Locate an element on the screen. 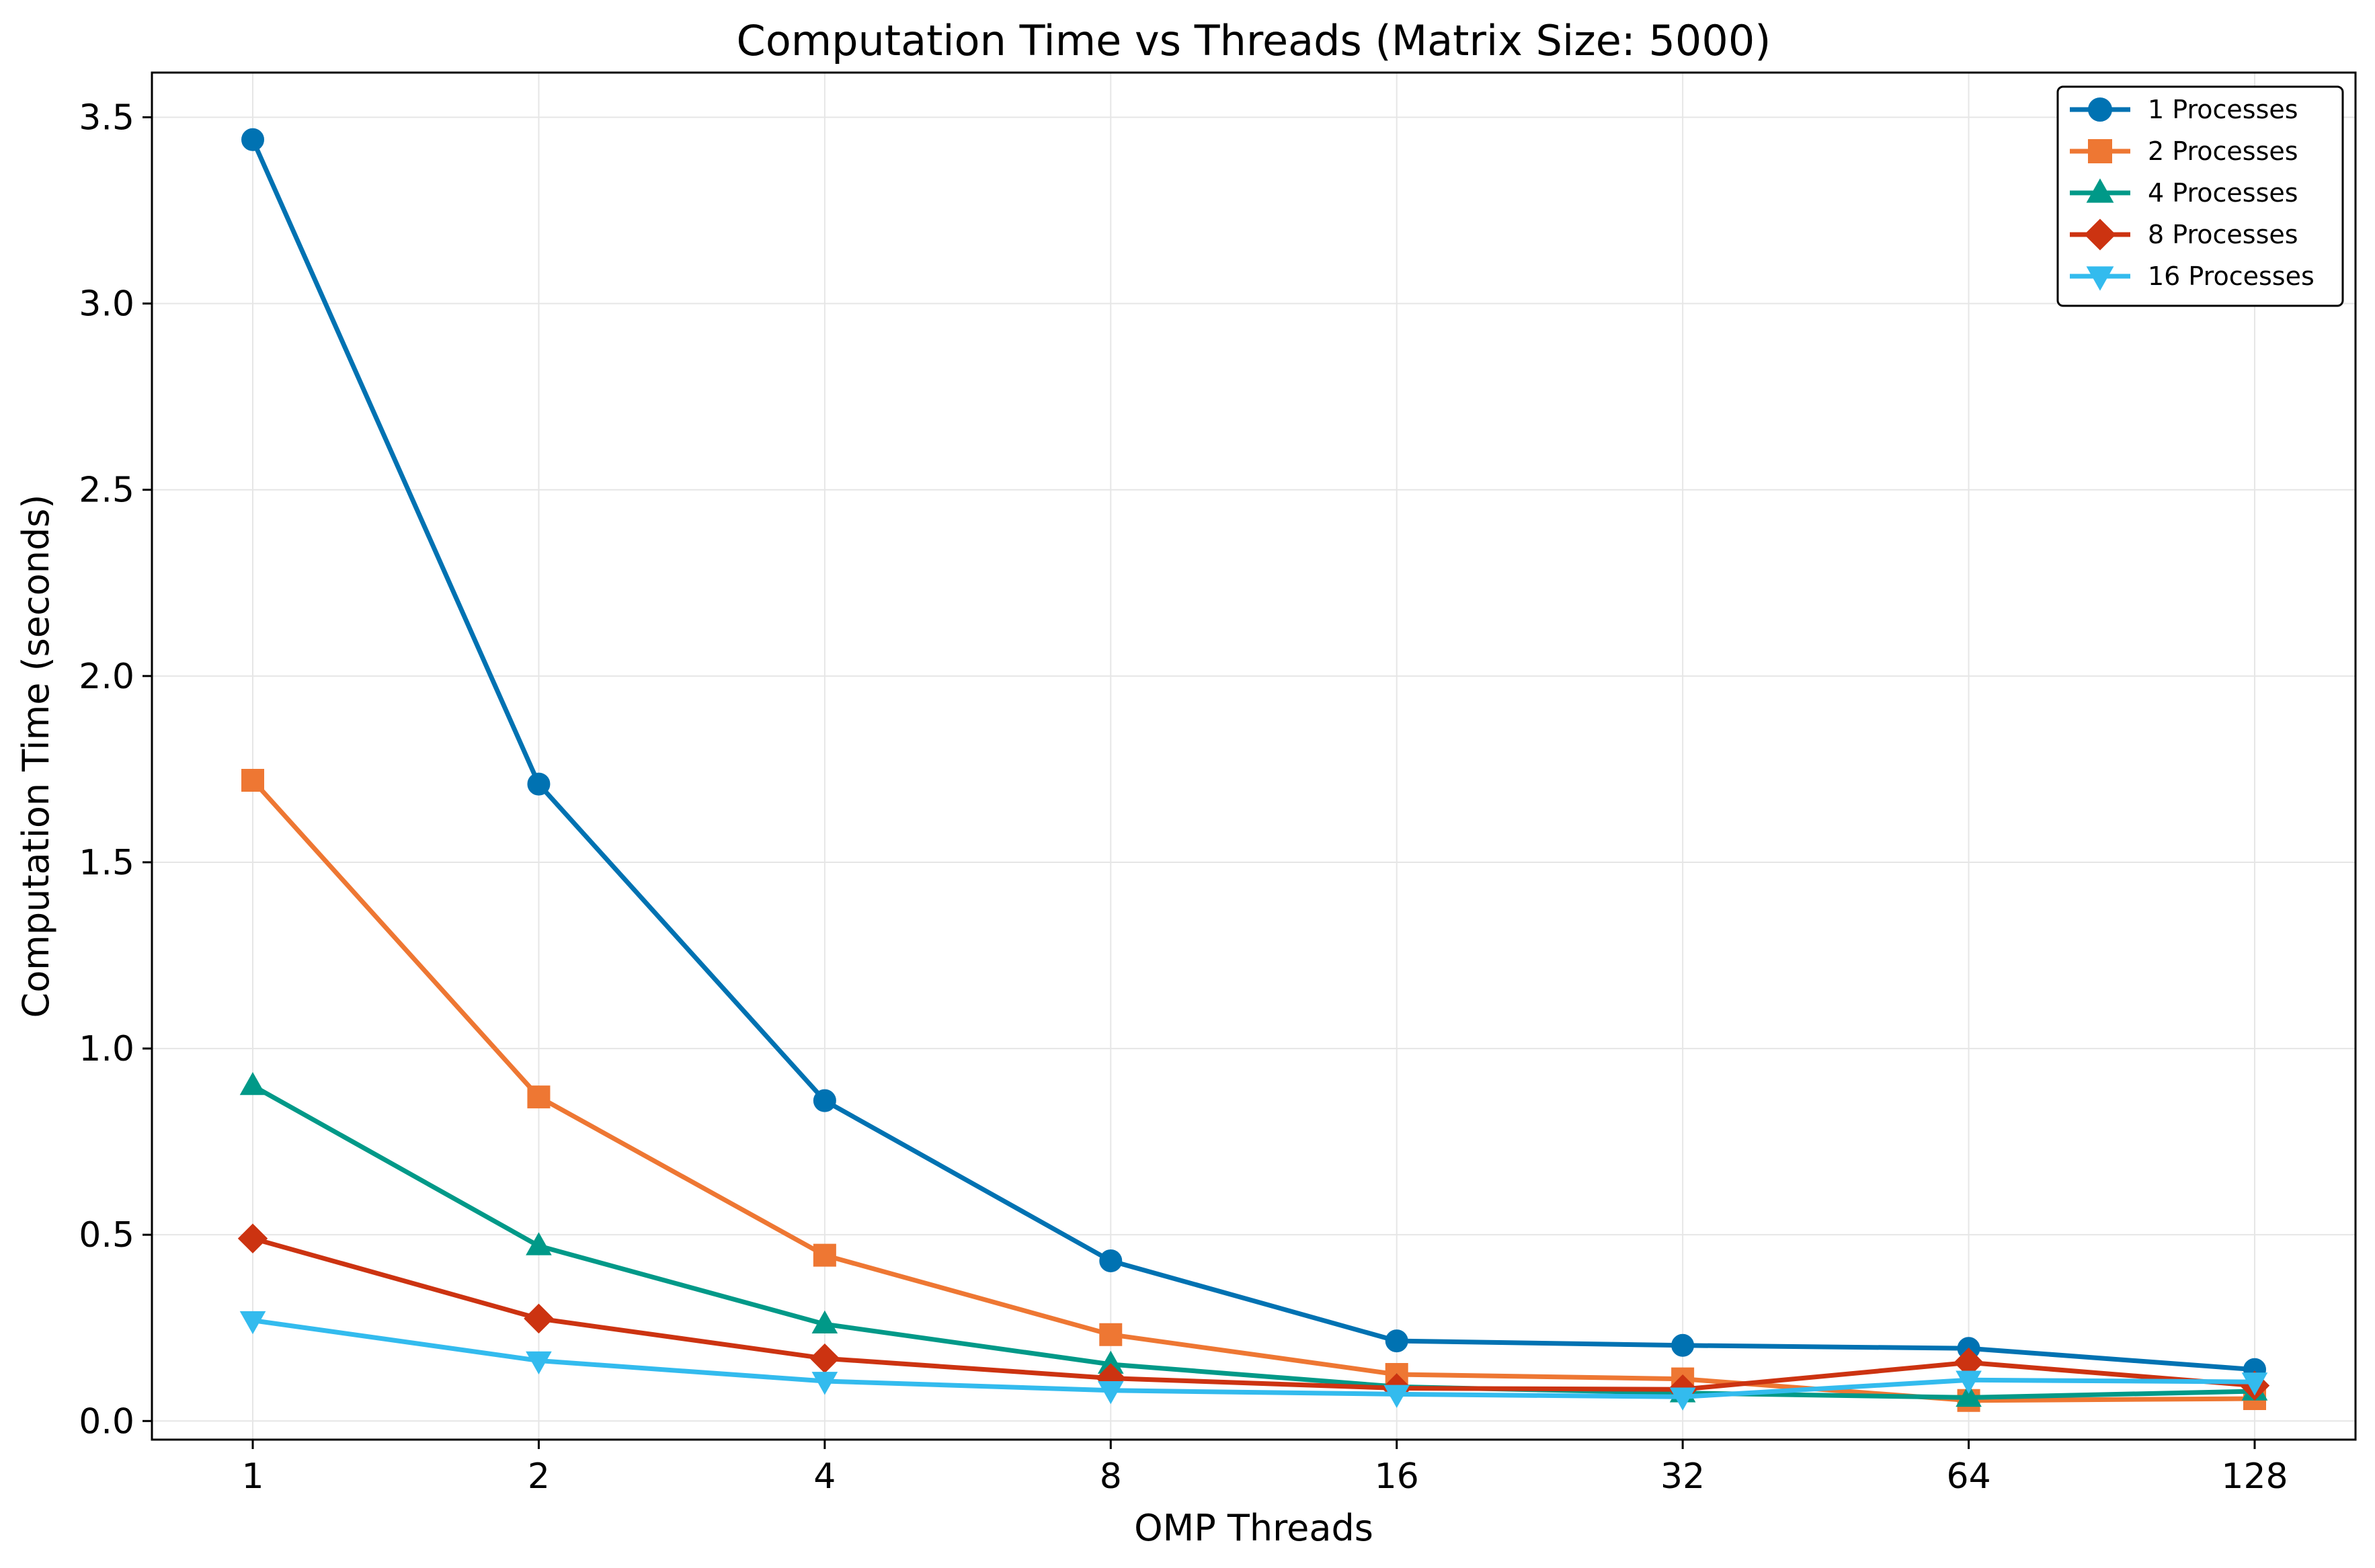 The width and height of the screenshot is (2375, 1568). y-tick-label: 0.0 is located at coordinates (106, 1421).